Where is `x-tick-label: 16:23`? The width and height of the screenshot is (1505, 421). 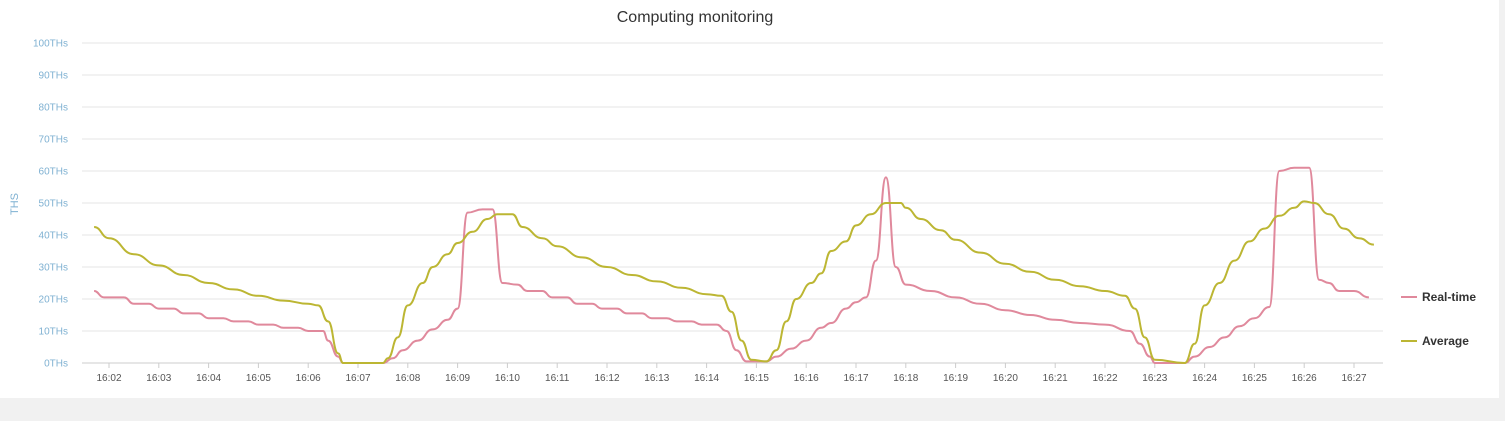 x-tick-label: 16:23 is located at coordinates (1154, 378).